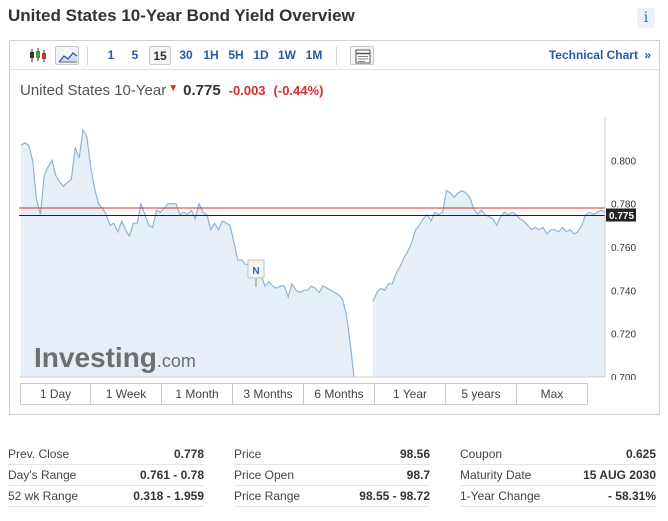 This screenshot has height=521, width=668. Describe the element at coordinates (211, 55) in the screenshot. I see `interval-1h: 1H` at that location.